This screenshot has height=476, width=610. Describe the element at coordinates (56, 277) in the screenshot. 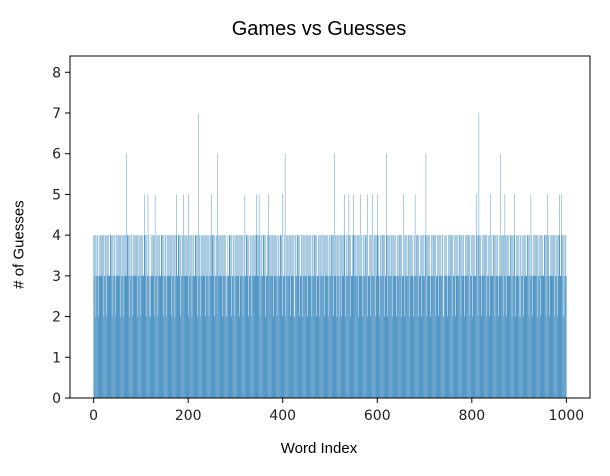

I see `y-tick-label: 3` at that location.